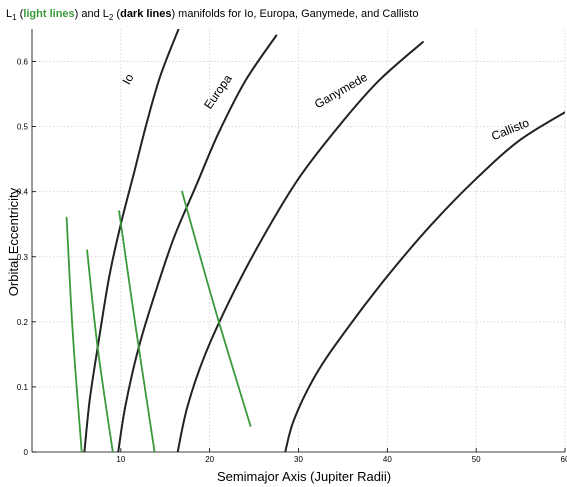 This screenshot has width=567, height=487. What do you see at coordinates (23, 322) in the screenshot?
I see `y-tick-label-2: 0.2` at bounding box center [23, 322].